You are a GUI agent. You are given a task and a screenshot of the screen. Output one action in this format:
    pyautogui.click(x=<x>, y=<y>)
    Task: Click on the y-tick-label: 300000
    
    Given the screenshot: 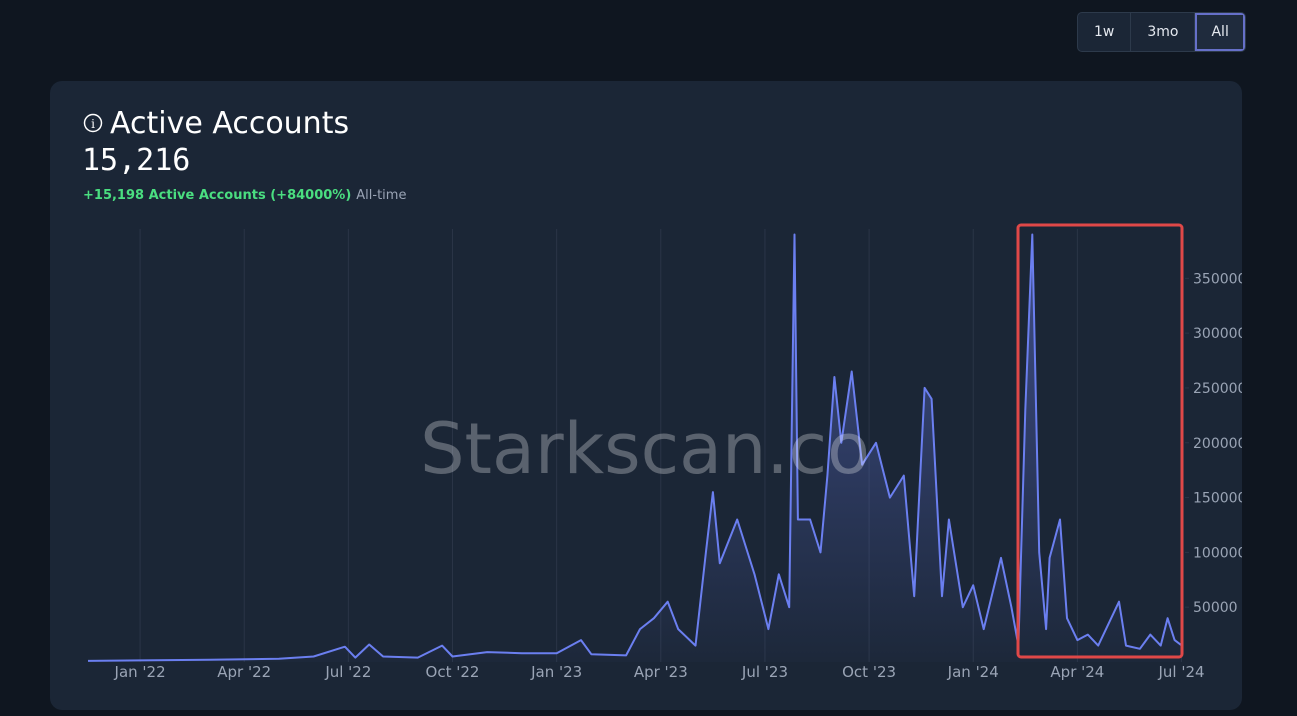 What is the action you would take?
    pyautogui.click(x=1219, y=334)
    